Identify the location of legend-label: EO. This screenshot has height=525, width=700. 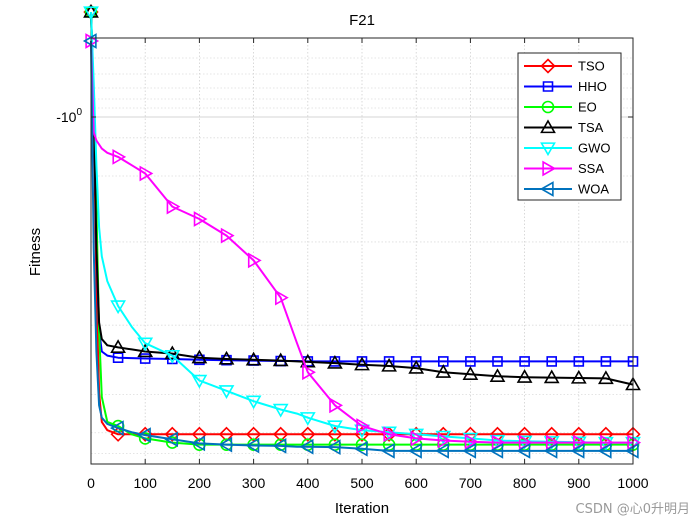
(587, 107).